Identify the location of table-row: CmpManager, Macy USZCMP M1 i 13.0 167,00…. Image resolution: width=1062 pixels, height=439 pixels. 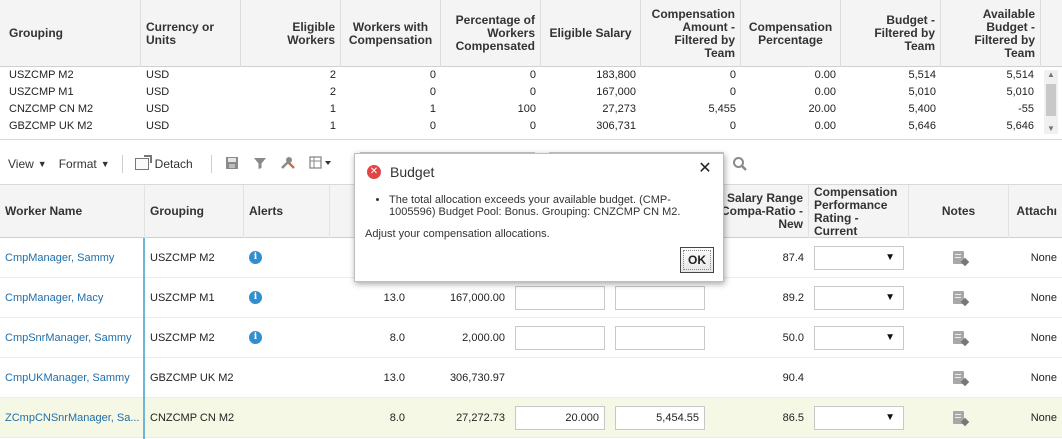
(531, 298).